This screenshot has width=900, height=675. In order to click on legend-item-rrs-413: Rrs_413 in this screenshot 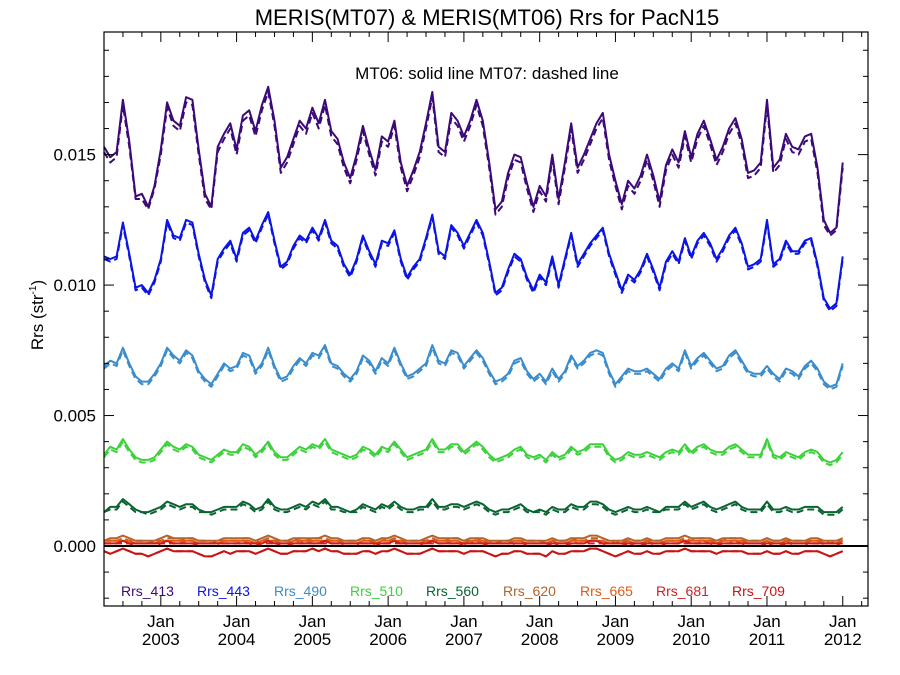, I will do `click(147, 591)`.